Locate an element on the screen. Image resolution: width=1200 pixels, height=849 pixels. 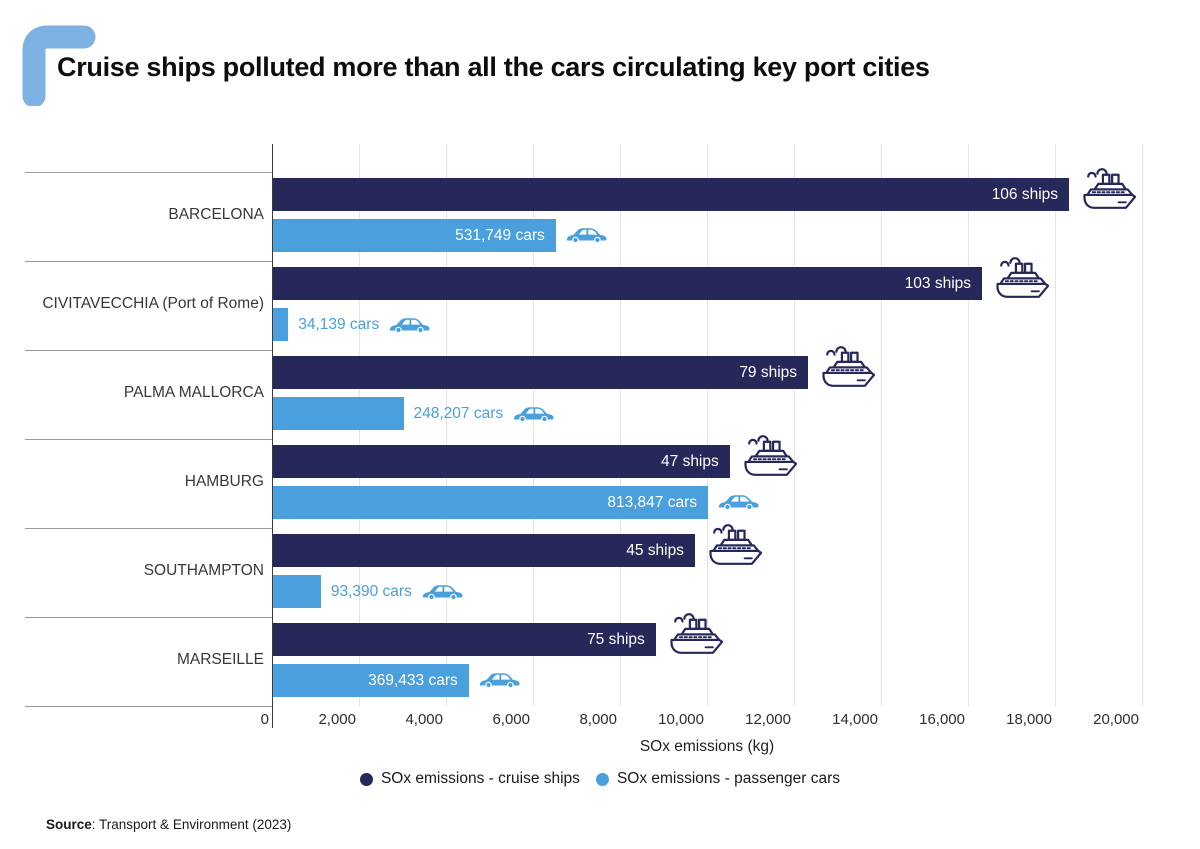
x-tick-label: 12,000 is located at coordinates (768, 719).